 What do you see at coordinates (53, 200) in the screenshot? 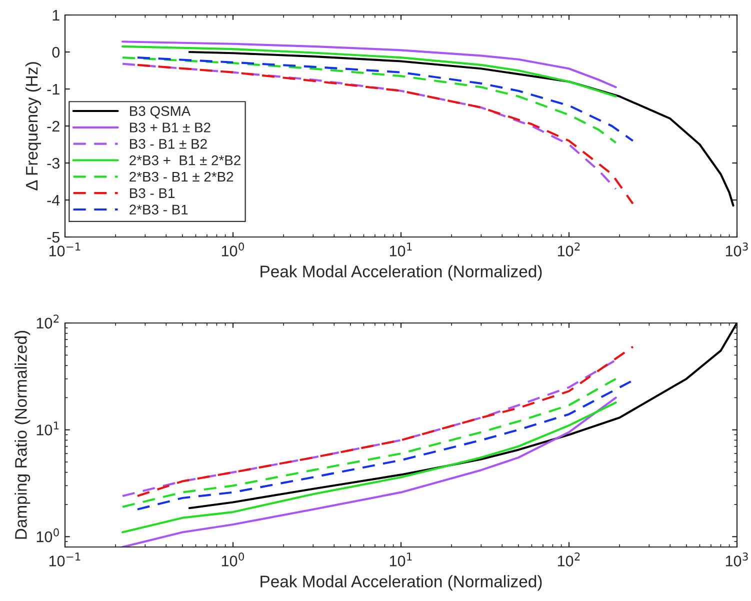
I see `y-tick-label: -4` at bounding box center [53, 200].